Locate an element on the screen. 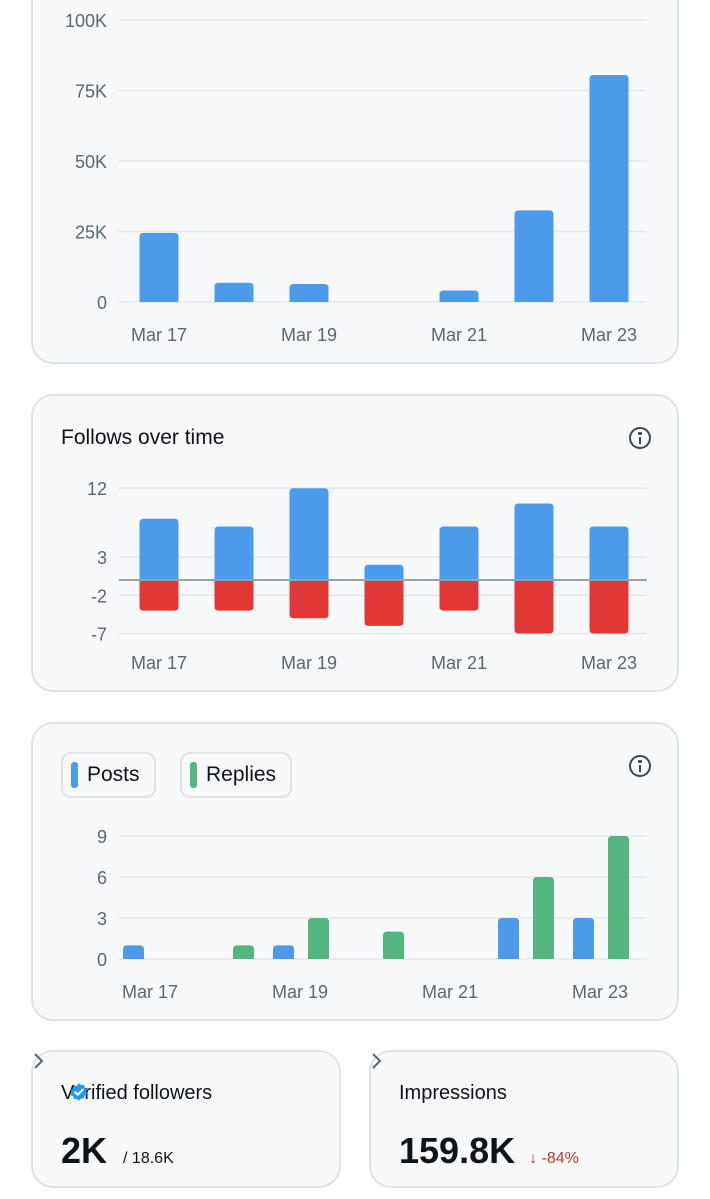 The width and height of the screenshot is (710, 1199). legend-replies-toggle: Replies is located at coordinates (236, 775).